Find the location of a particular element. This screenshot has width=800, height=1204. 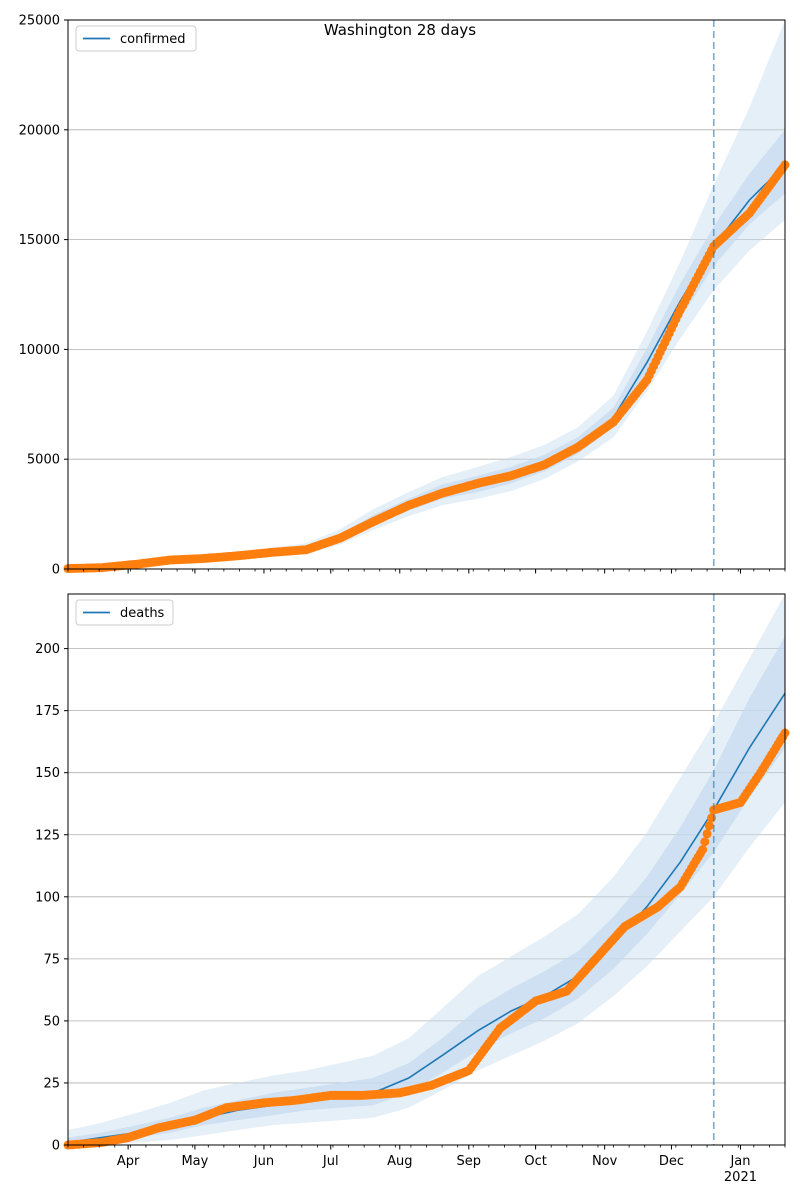

deaths-x-tick-label: Oct is located at coordinates (535, 1161).